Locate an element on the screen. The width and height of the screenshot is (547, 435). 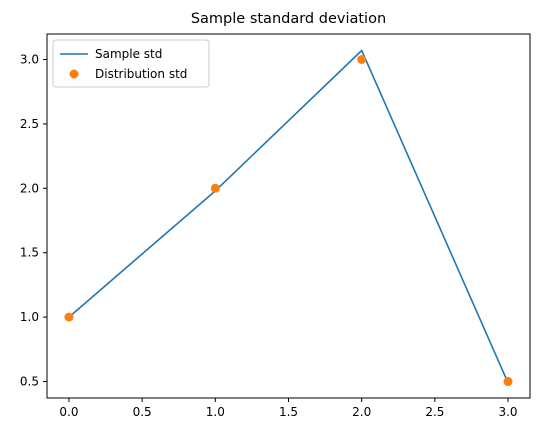
legend: Sample std Distribution std is located at coordinates (131, 63).